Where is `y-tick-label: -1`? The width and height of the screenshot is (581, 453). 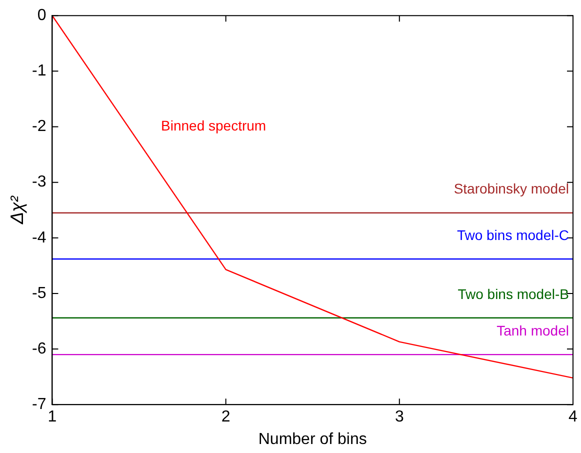 y-tick-label: -1 is located at coordinates (39, 71).